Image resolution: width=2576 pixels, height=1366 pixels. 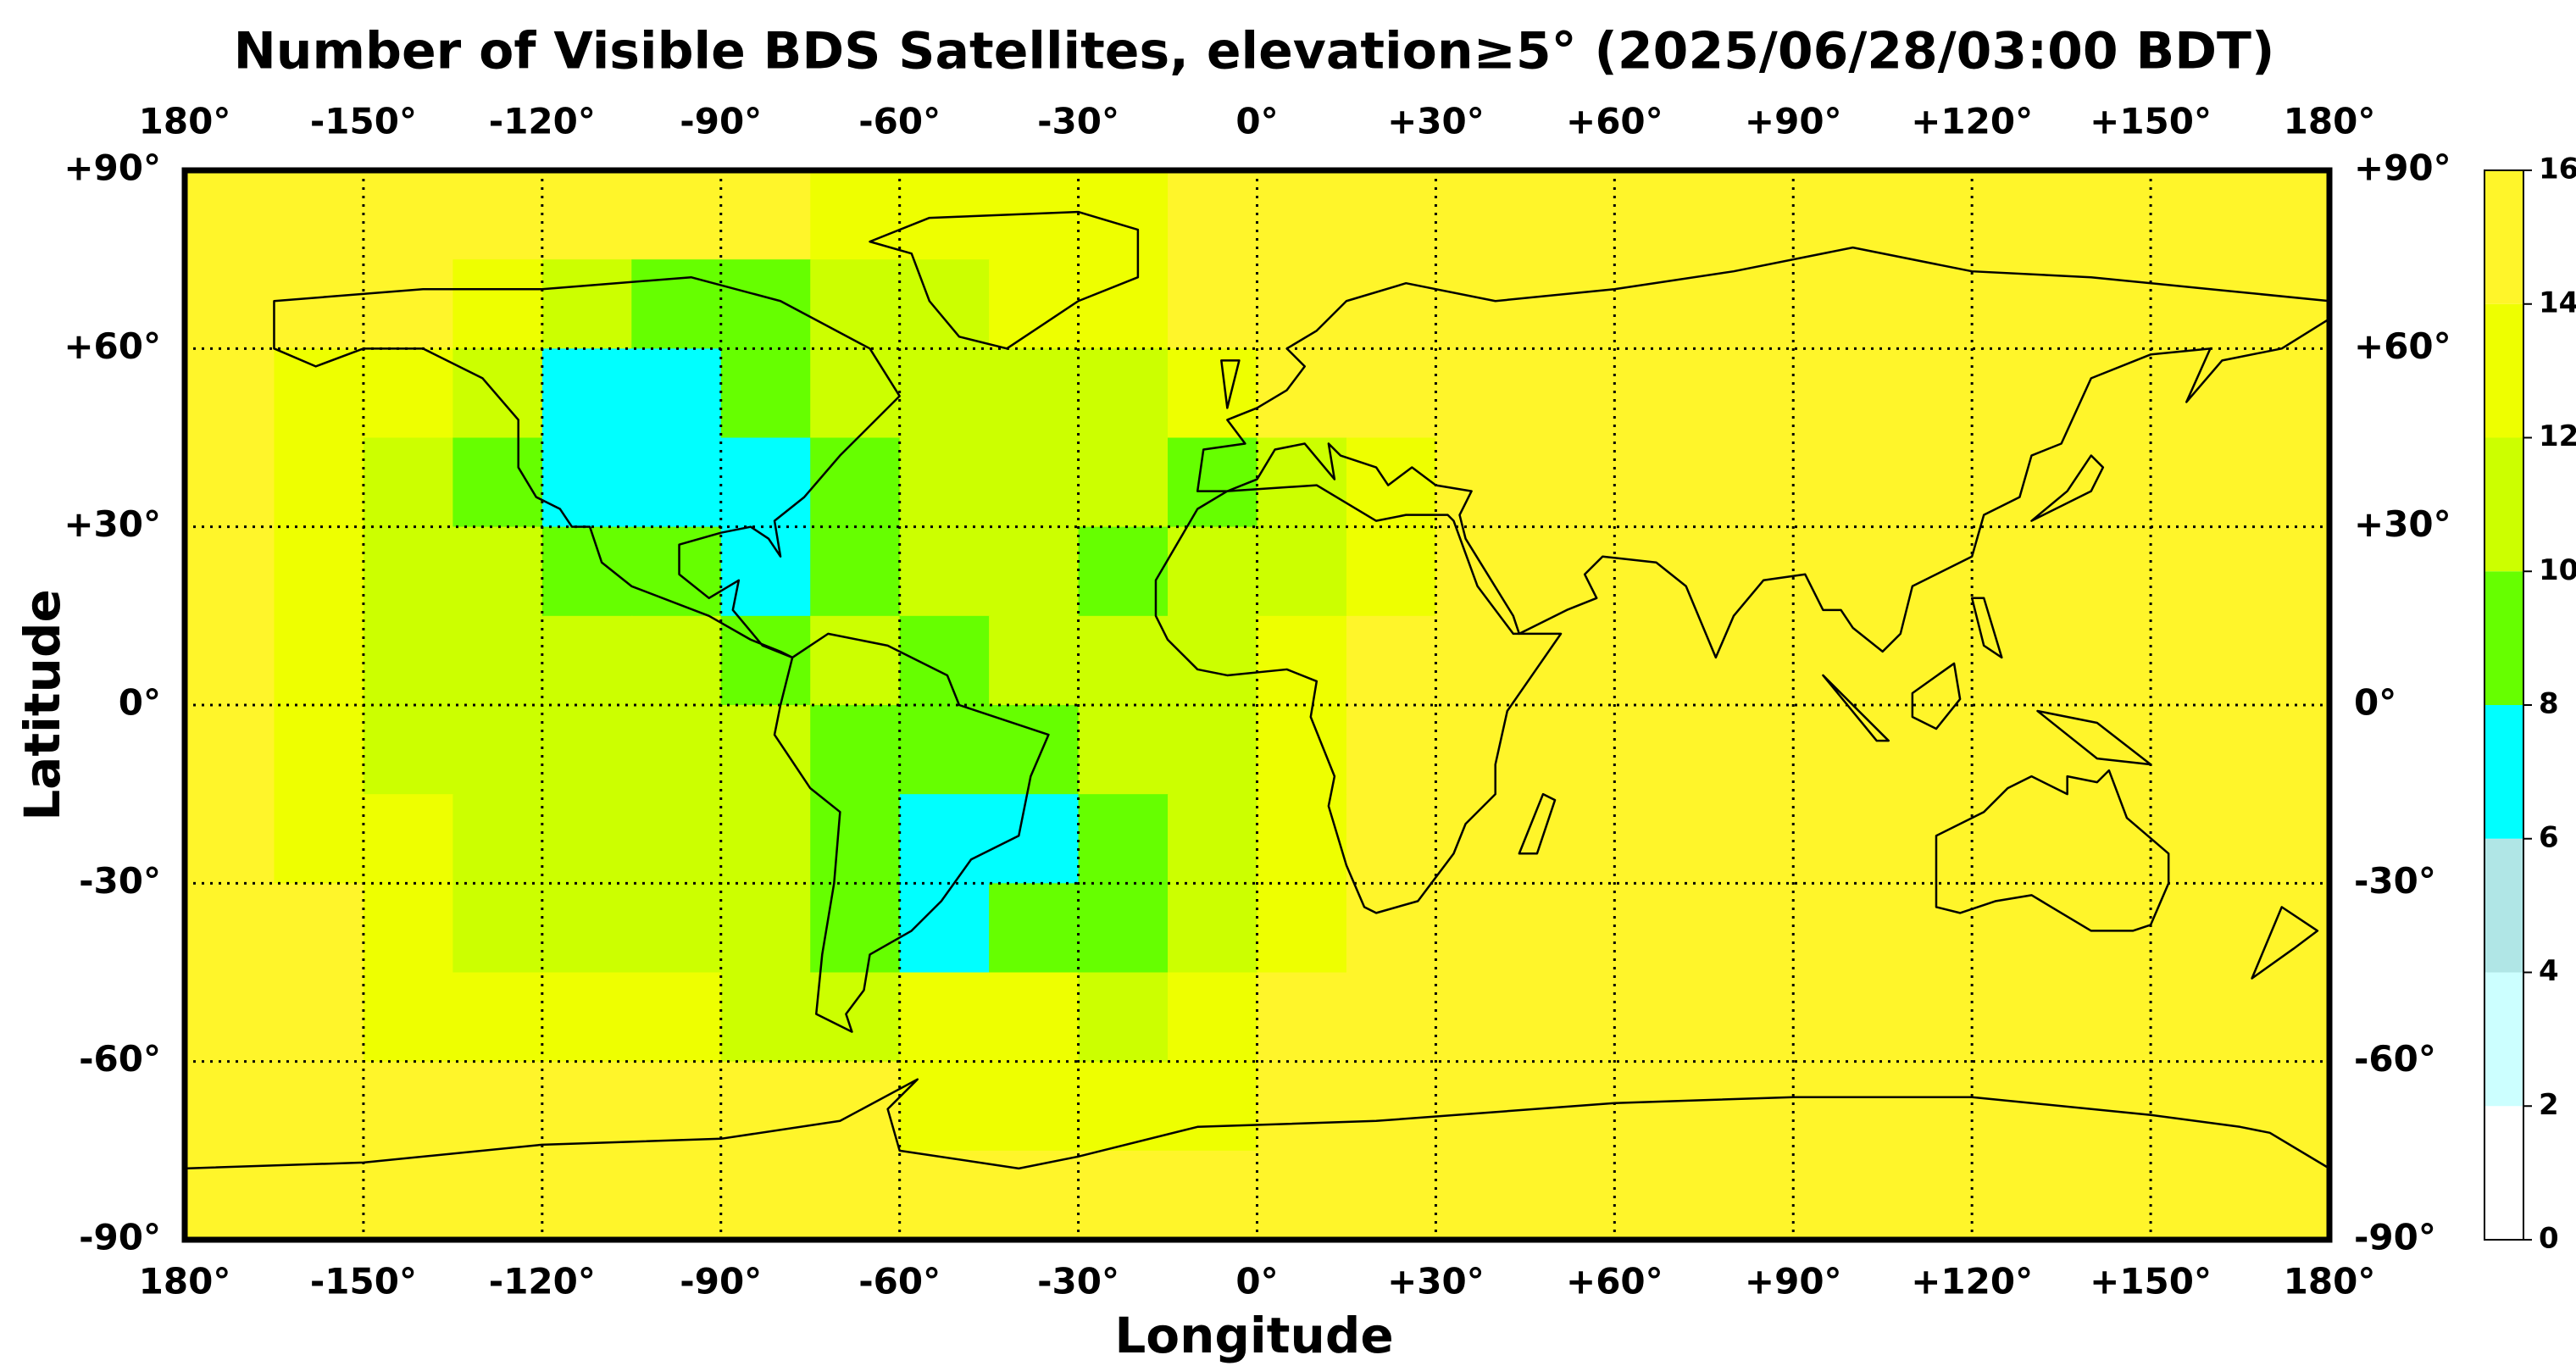 What do you see at coordinates (1614, 121) in the screenshot?
I see `x-tick-label: +60°` at bounding box center [1614, 121].